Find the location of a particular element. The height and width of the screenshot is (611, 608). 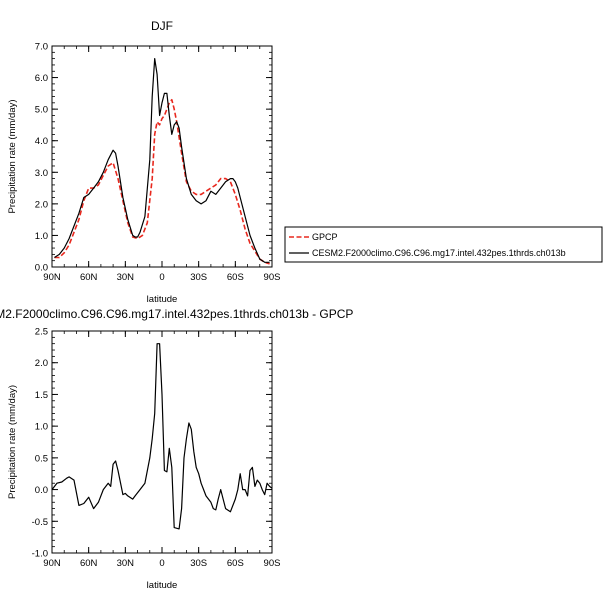

y-tick-label: 7.0 is located at coordinates (41, 47).